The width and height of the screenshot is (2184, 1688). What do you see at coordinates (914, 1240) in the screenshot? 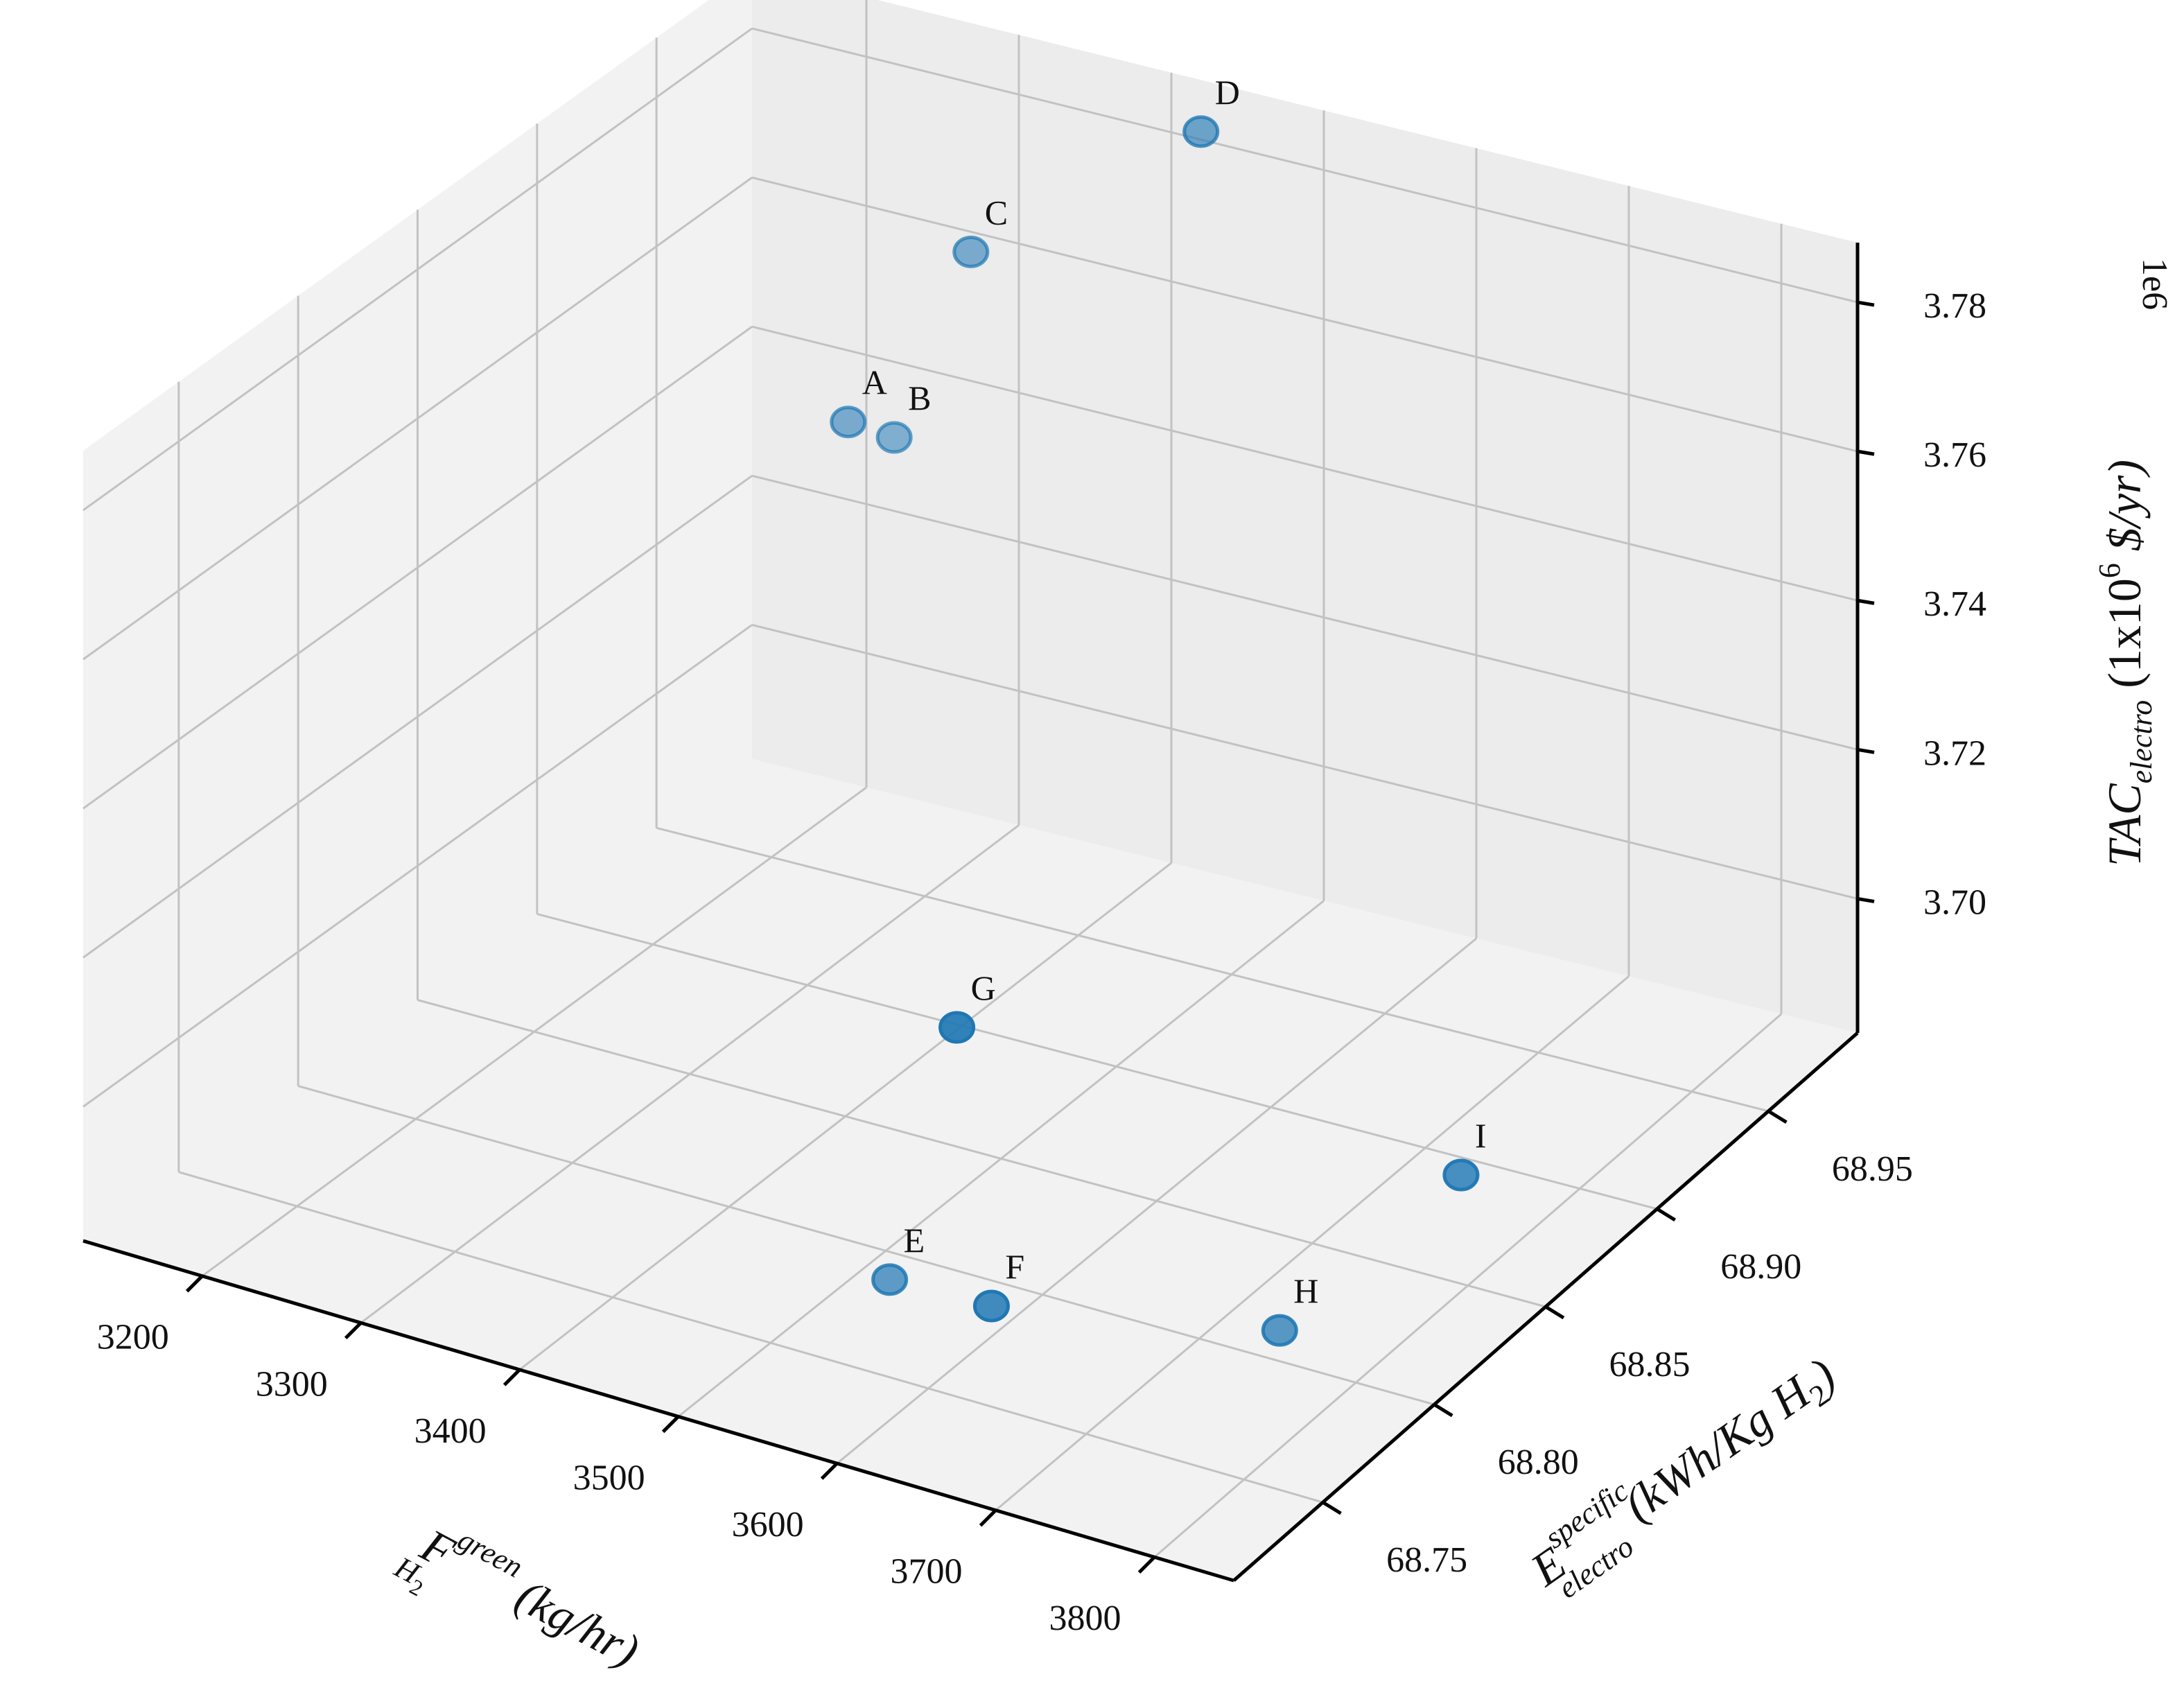
I see `point-label: E` at bounding box center [914, 1240].